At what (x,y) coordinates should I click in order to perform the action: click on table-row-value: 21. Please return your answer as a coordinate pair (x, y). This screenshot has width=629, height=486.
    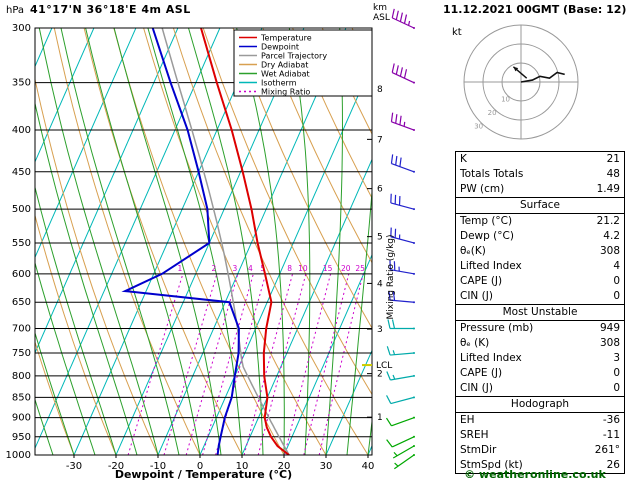
    Looking at the image, I should click on (613, 159).